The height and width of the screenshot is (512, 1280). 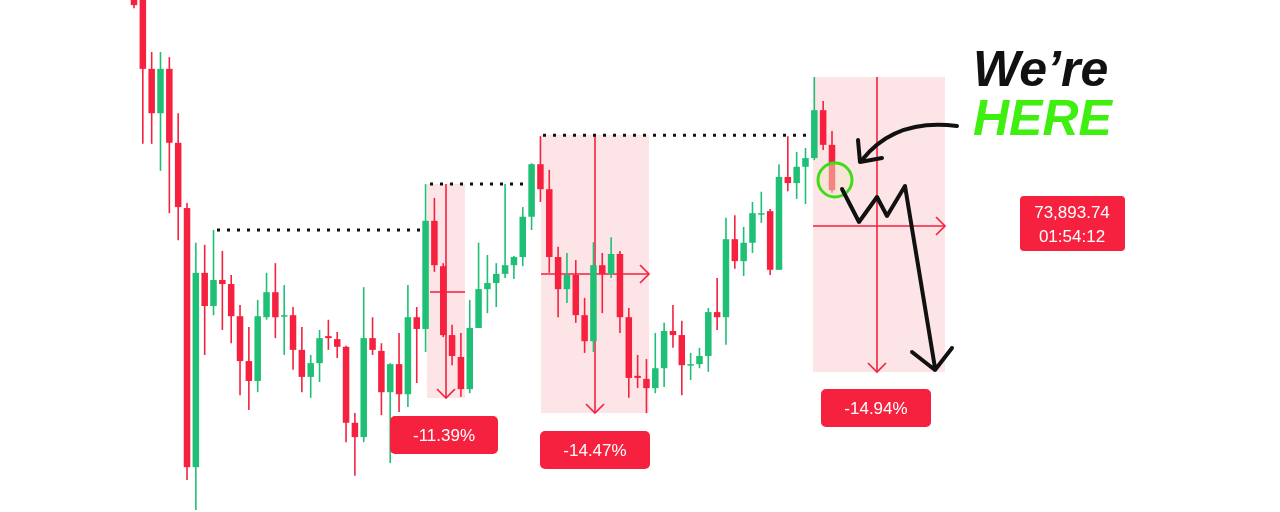 I want to click on text: 01:54:12, so click(x=1072, y=236).